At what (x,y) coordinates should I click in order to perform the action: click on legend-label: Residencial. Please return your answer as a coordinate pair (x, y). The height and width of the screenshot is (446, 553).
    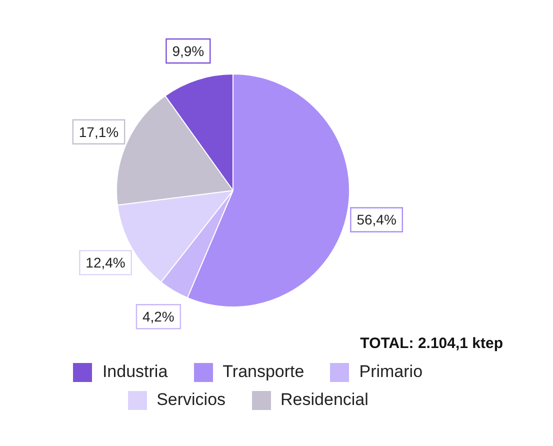
    Looking at the image, I should click on (324, 400).